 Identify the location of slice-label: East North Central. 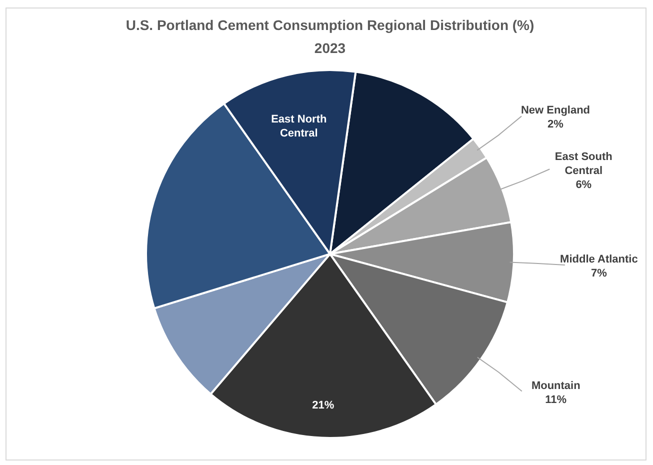
(299, 127).